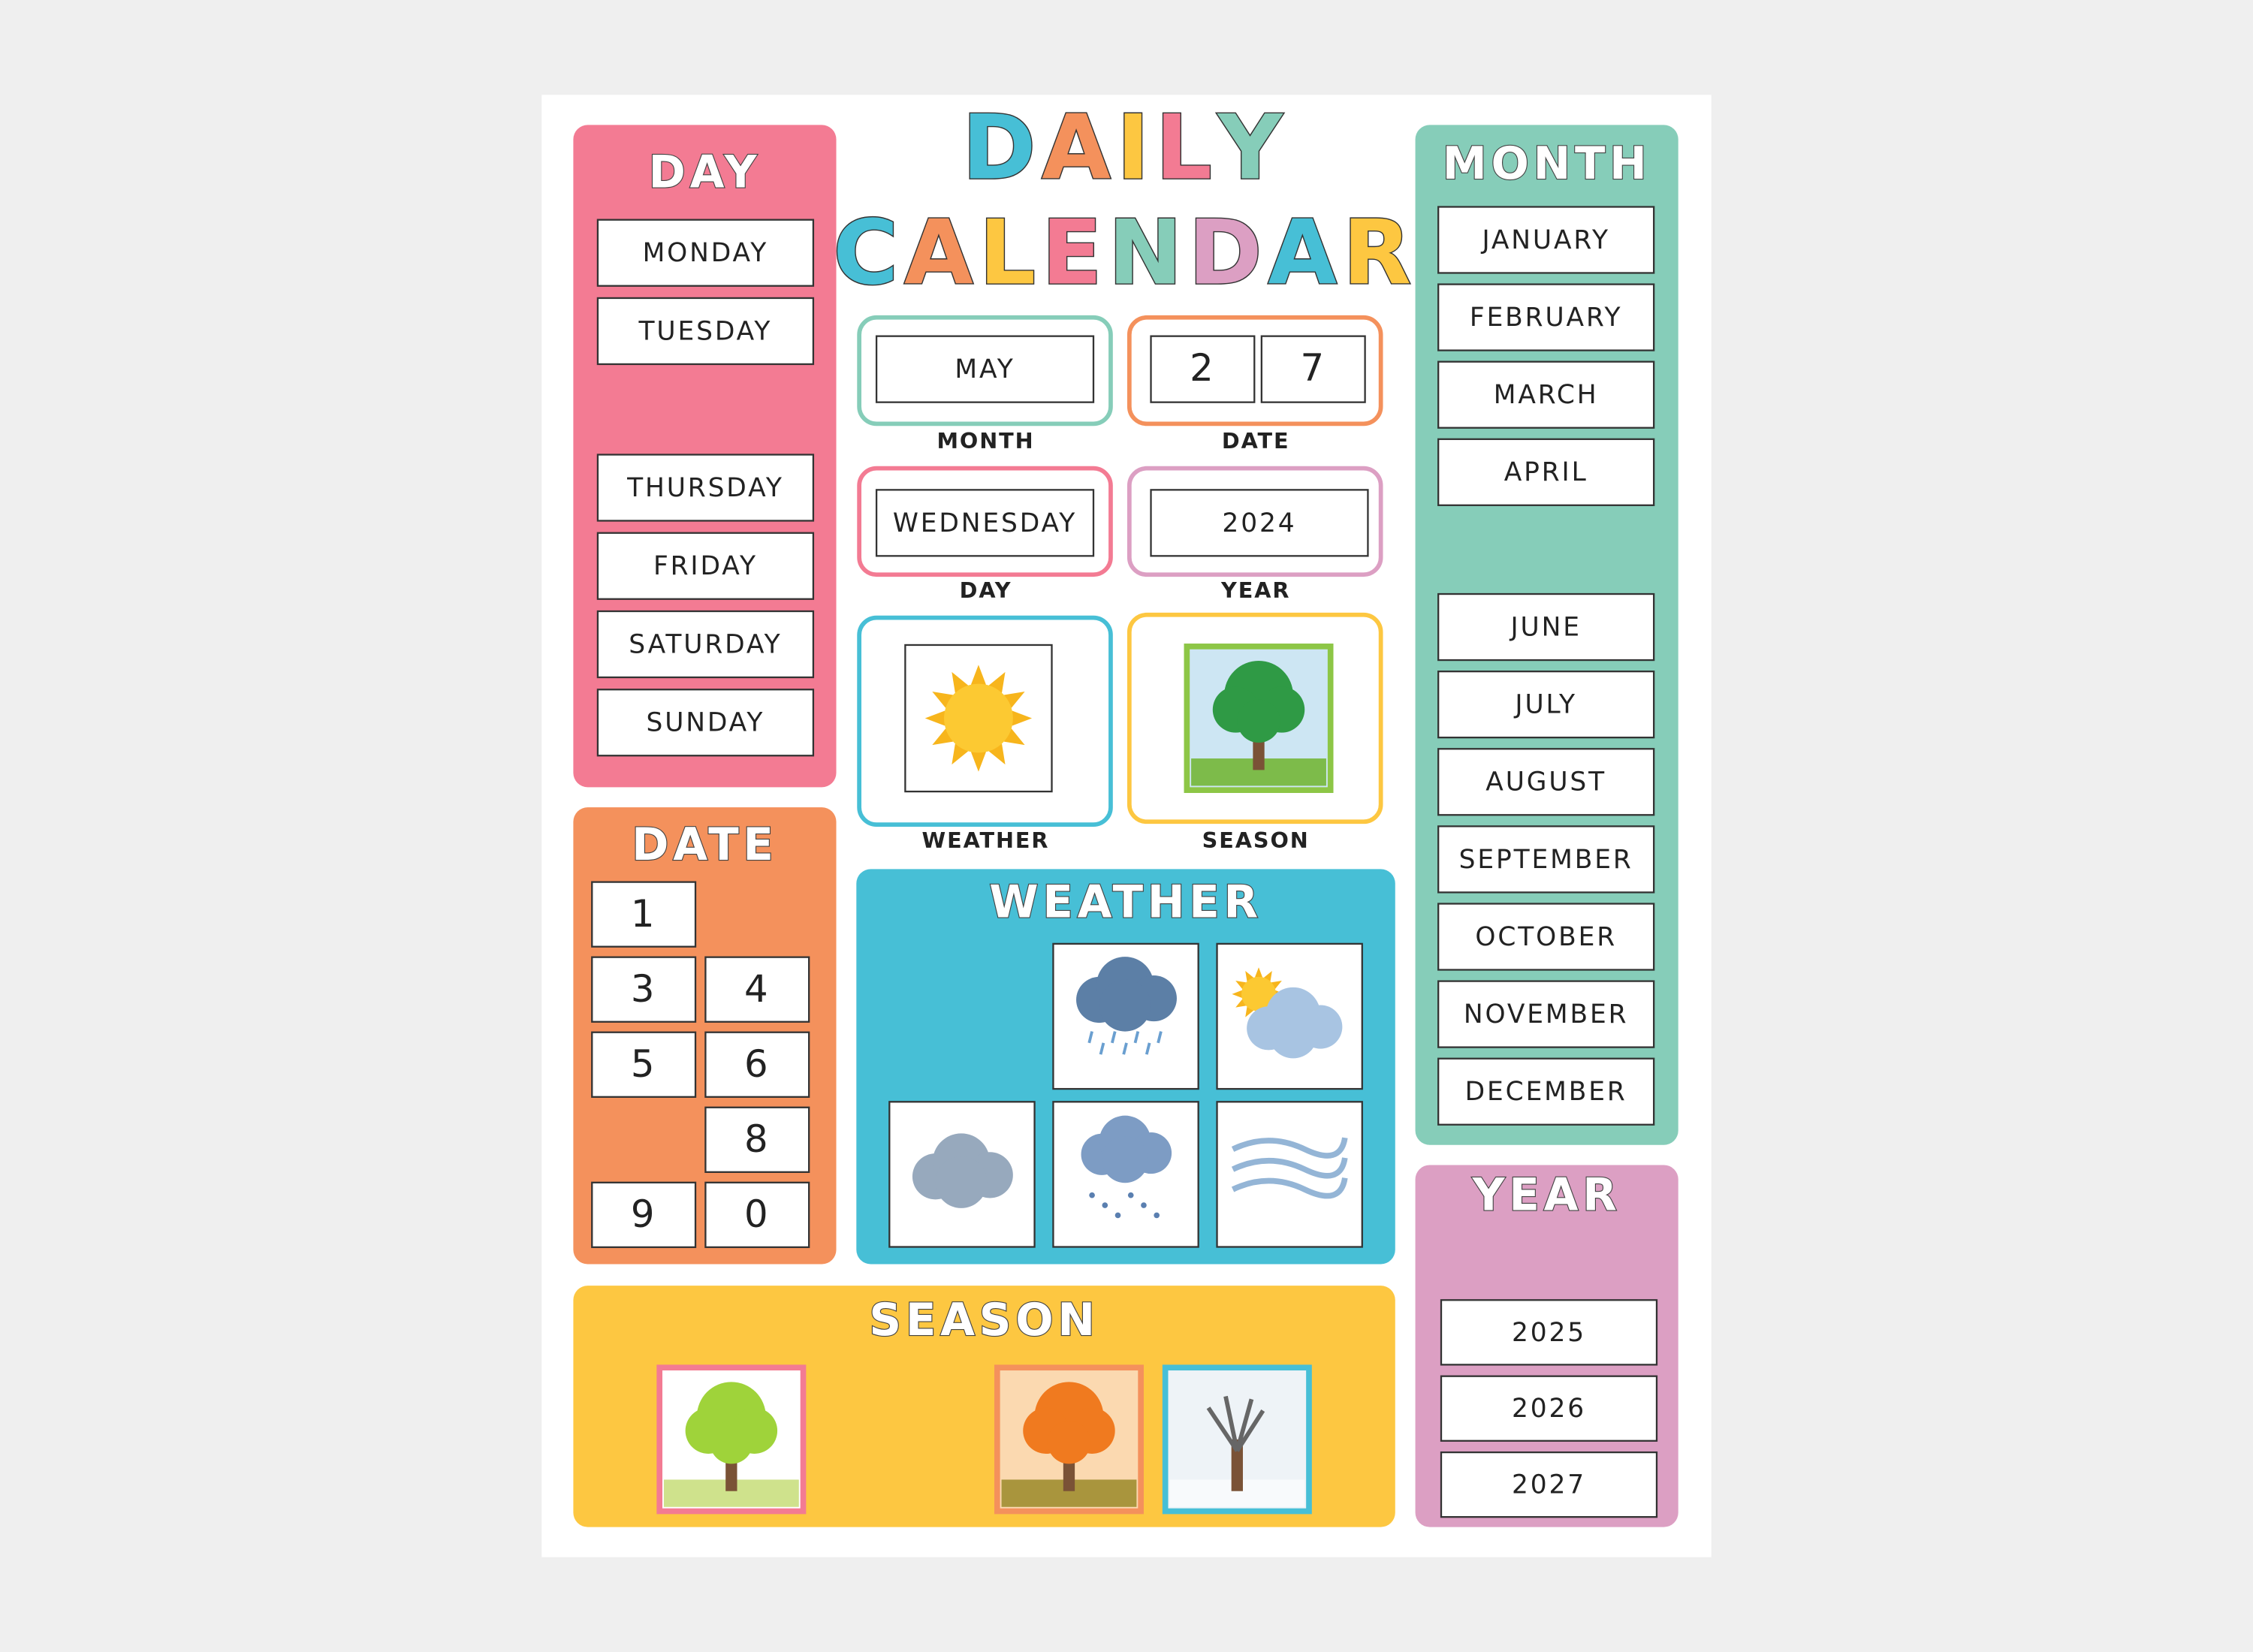  I want to click on card-text: 6, so click(757, 1064).